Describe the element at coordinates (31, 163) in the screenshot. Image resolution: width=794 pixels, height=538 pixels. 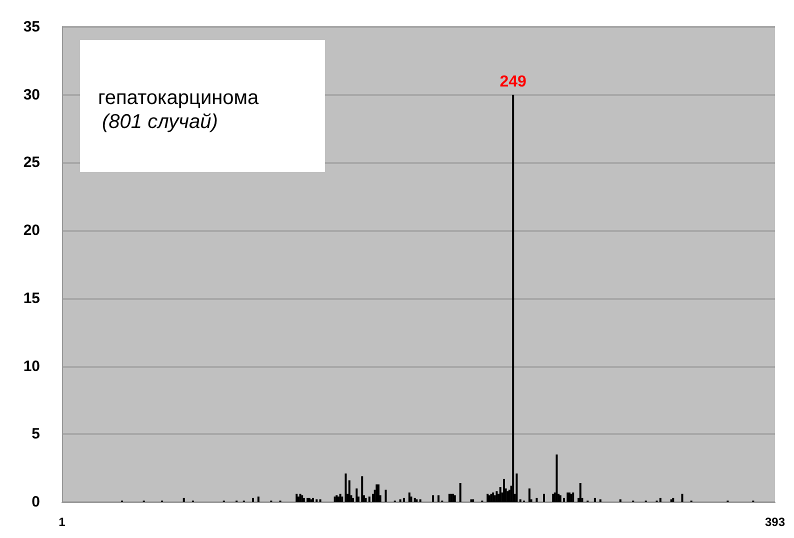
I see `y-tick-label: 25` at that location.